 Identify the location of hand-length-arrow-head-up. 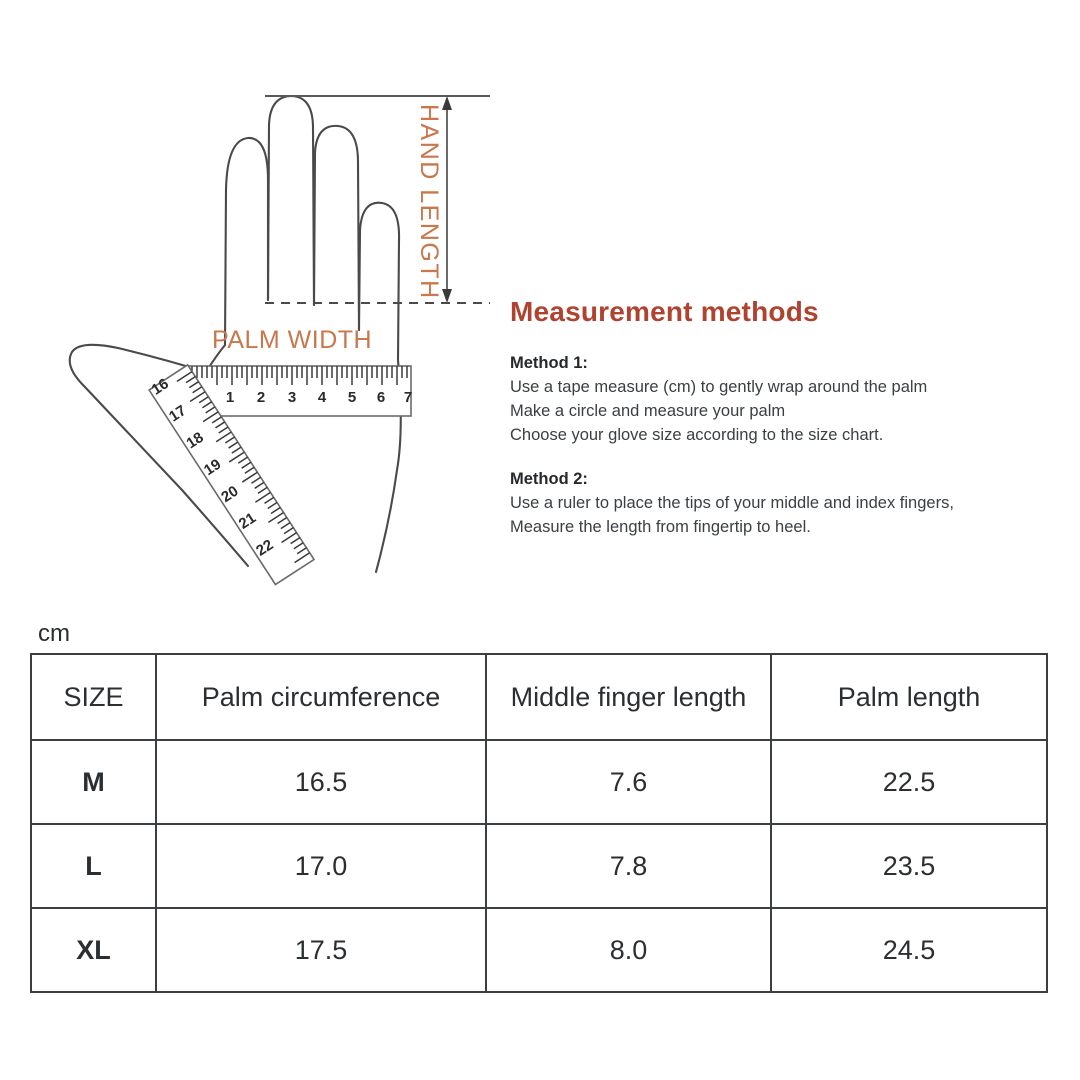
(447, 103).